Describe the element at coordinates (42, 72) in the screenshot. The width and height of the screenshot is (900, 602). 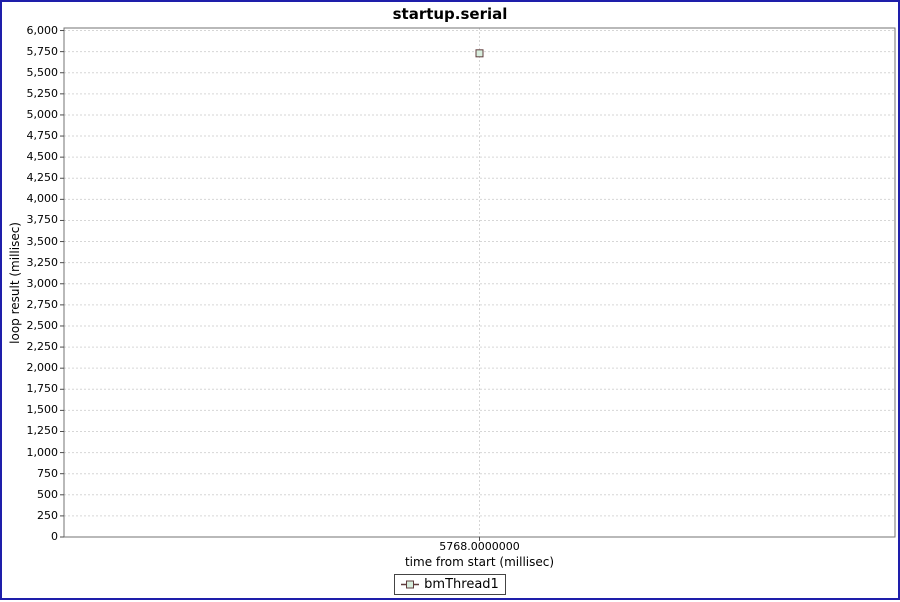
I see `y-tick-label: 5,500` at that location.